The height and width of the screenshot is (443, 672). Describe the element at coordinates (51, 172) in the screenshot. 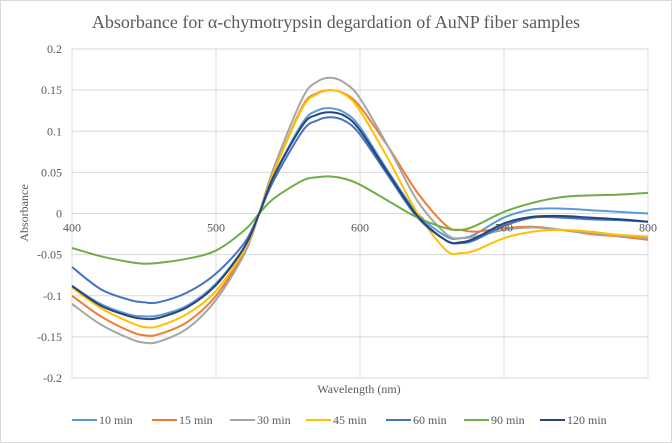

I see `y-tick-label: 0.05` at that location.